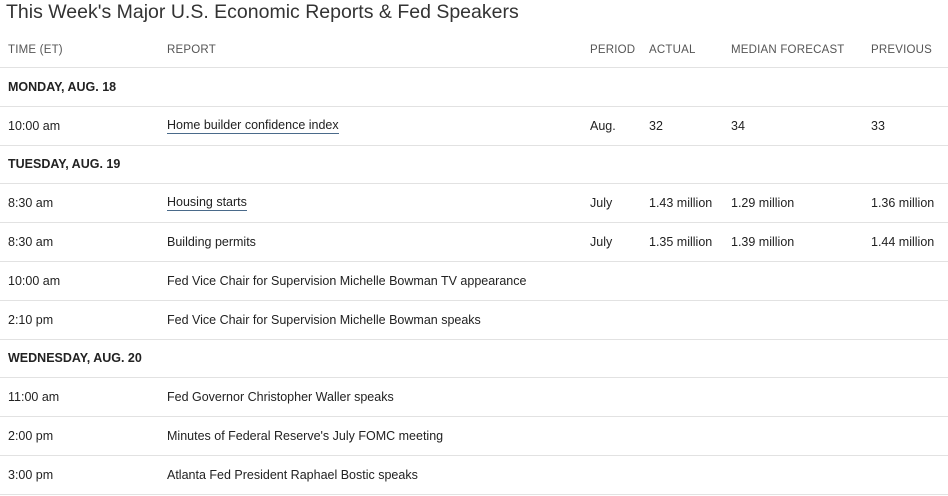  I want to click on column-header-actual: ACTUAL, so click(672, 50).